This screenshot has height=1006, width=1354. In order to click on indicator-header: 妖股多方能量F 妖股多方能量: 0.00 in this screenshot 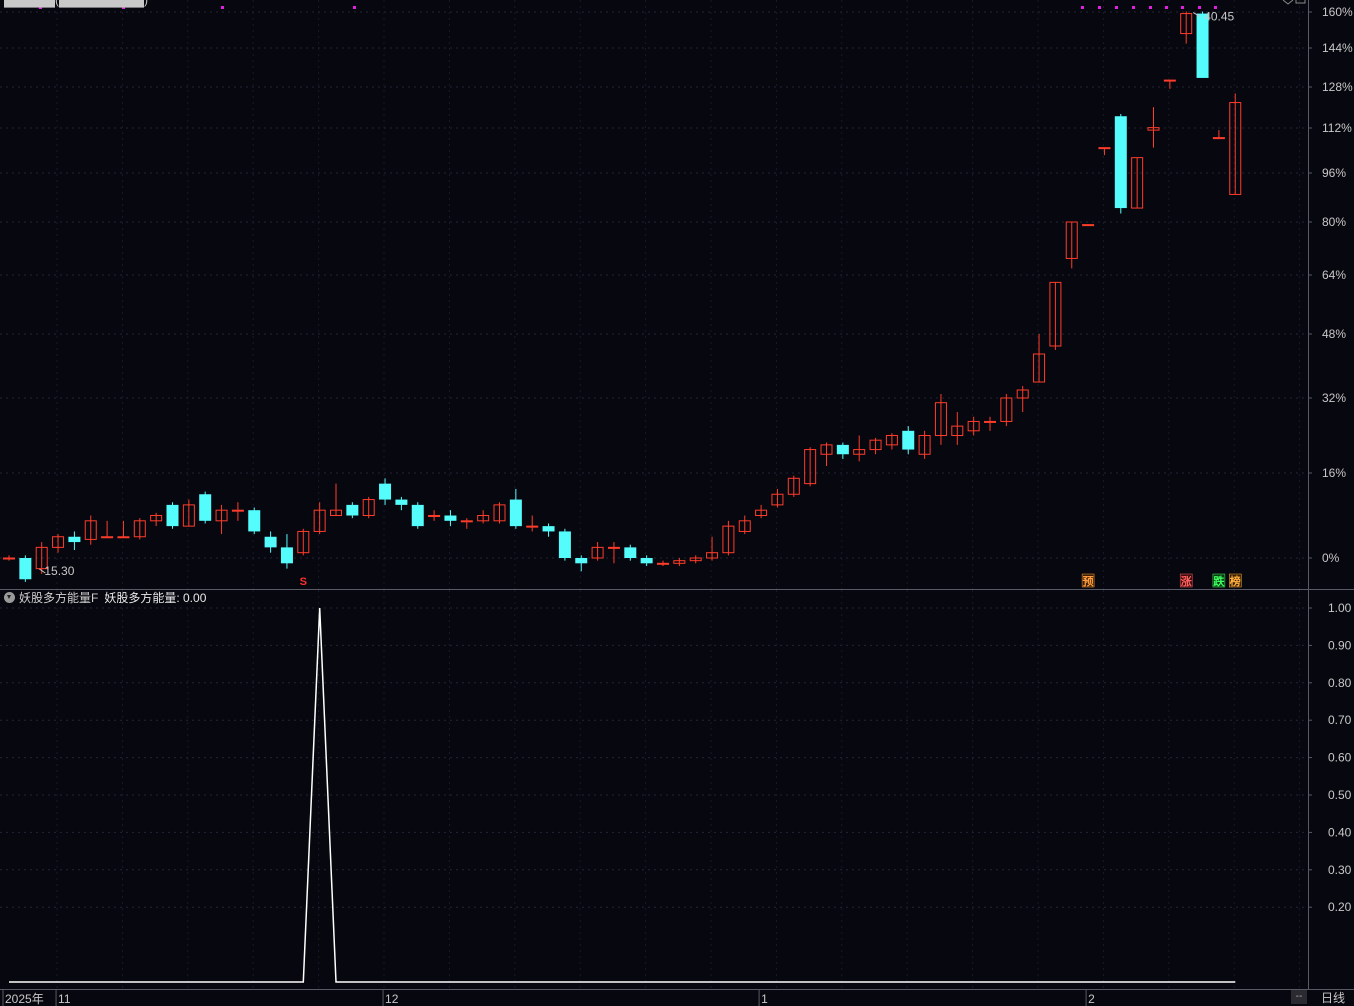, I will do `click(105, 598)`.